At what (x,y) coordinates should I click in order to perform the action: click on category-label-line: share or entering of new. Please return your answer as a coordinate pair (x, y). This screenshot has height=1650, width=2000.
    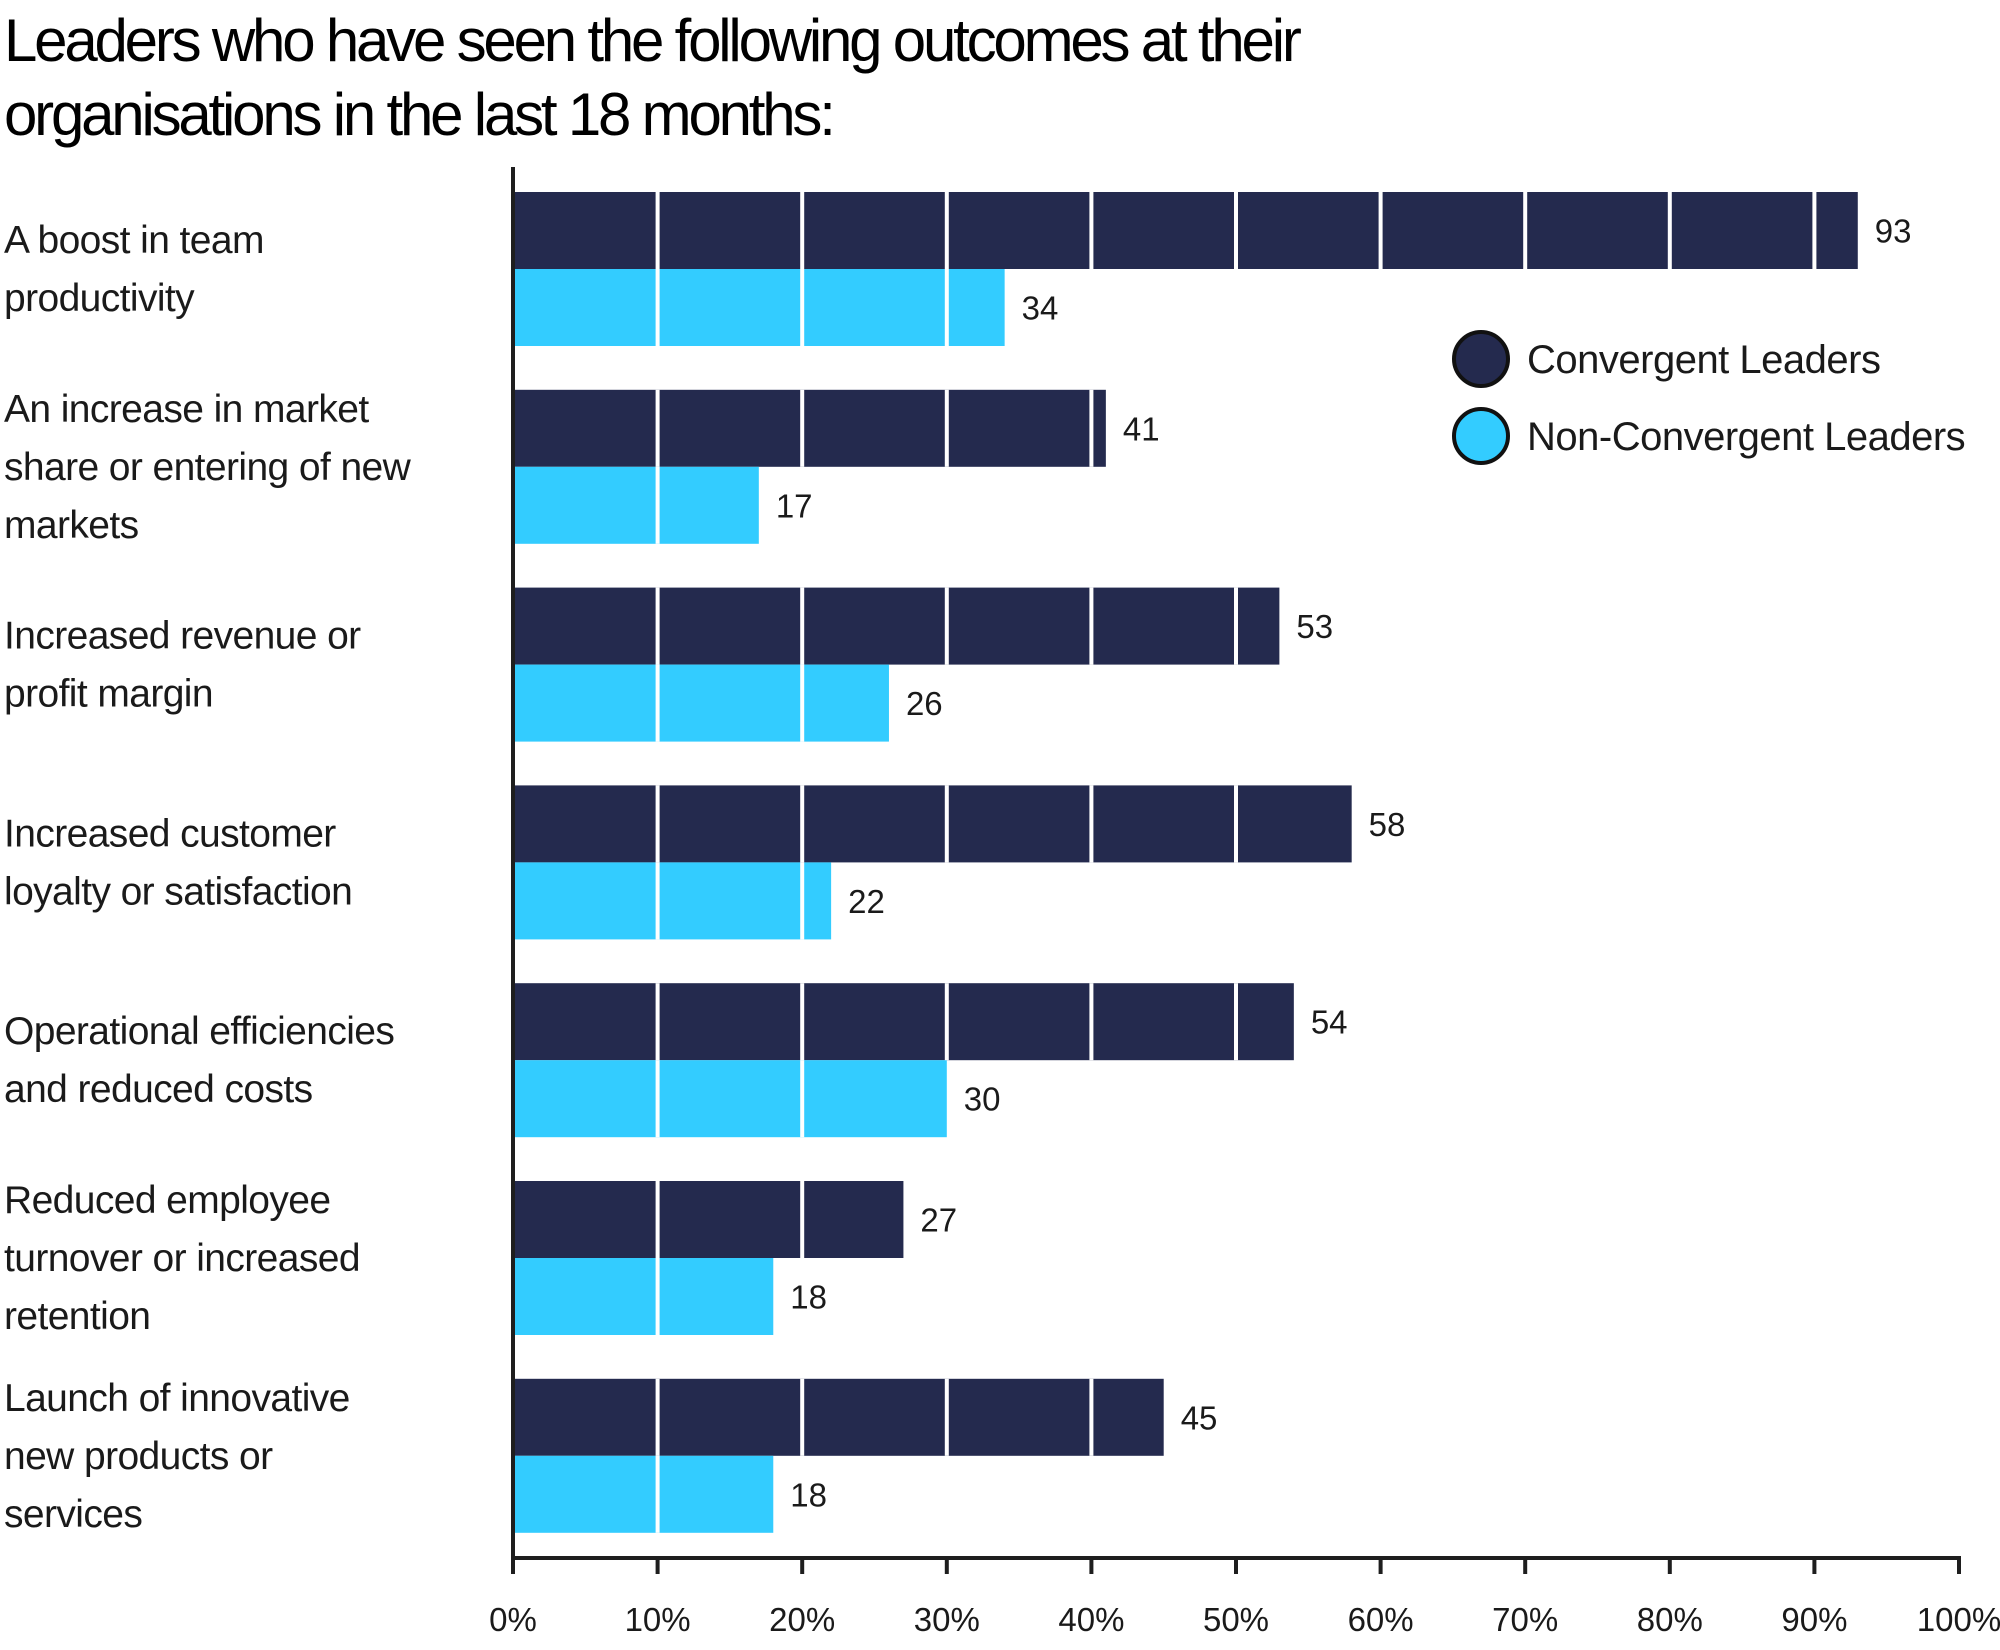
    Looking at the image, I should click on (208, 467).